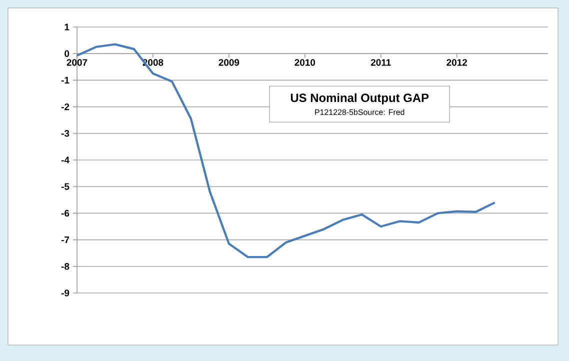 The height and width of the screenshot is (361, 569). I want to click on y-tick-label: -2, so click(65, 106).